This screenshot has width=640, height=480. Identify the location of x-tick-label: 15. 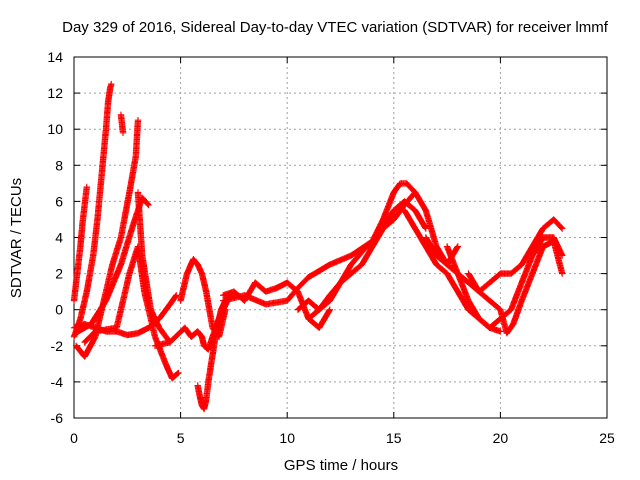
(394, 438).